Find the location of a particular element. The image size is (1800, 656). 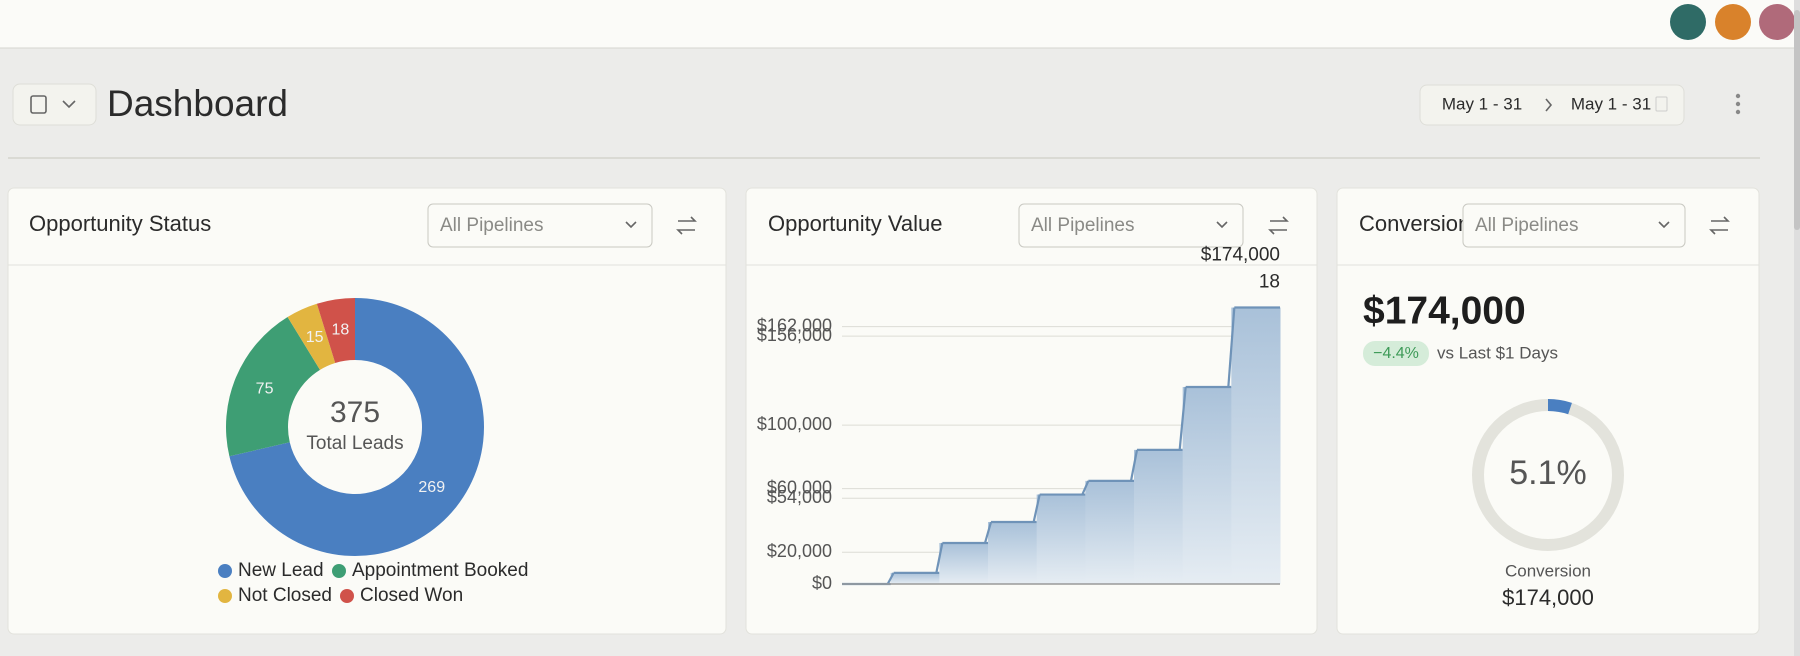

date-arrow is located at coordinates (1549, 105).